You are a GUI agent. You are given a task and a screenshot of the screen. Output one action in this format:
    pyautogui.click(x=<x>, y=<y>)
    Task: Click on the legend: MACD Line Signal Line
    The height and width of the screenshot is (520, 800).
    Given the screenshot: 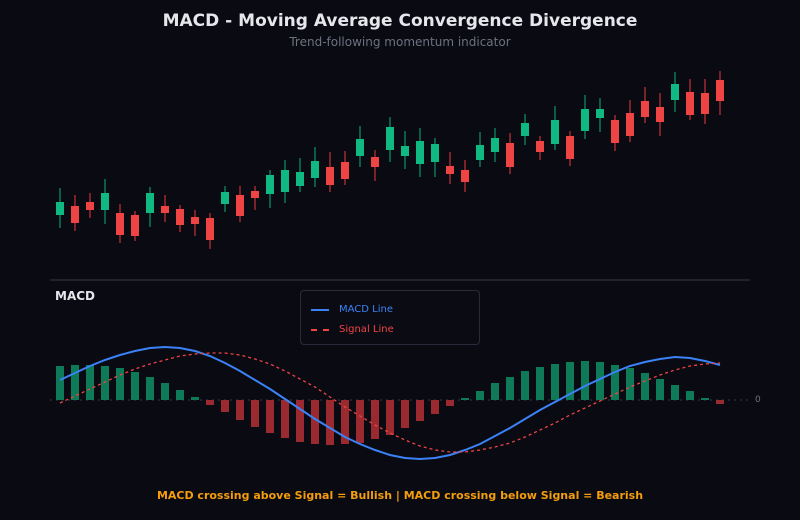 What is the action you would take?
    pyautogui.click(x=390, y=317)
    